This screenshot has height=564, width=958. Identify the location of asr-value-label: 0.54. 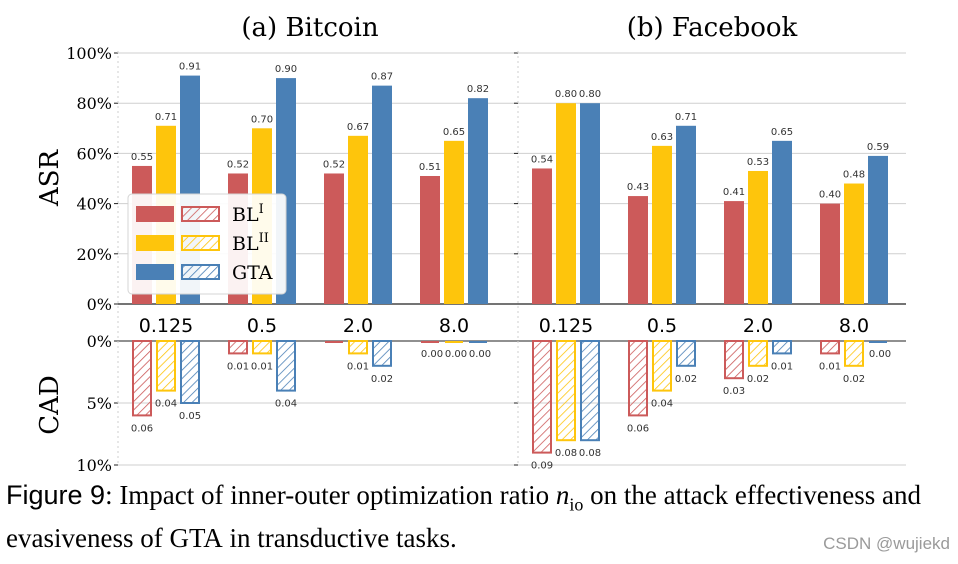
(542, 159).